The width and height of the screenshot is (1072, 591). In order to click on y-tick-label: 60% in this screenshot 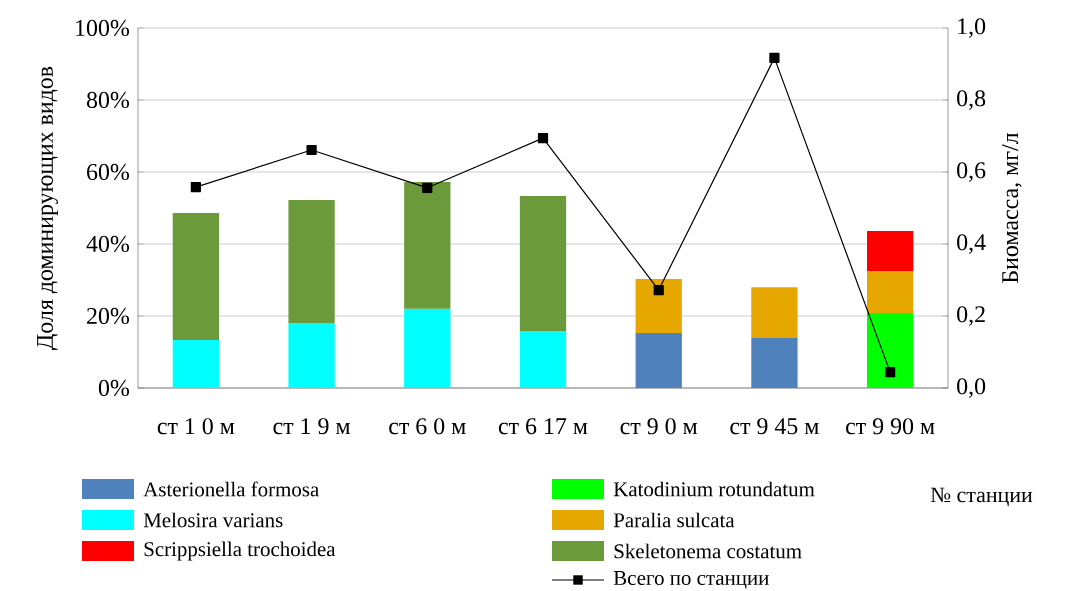, I will do `click(108, 172)`.